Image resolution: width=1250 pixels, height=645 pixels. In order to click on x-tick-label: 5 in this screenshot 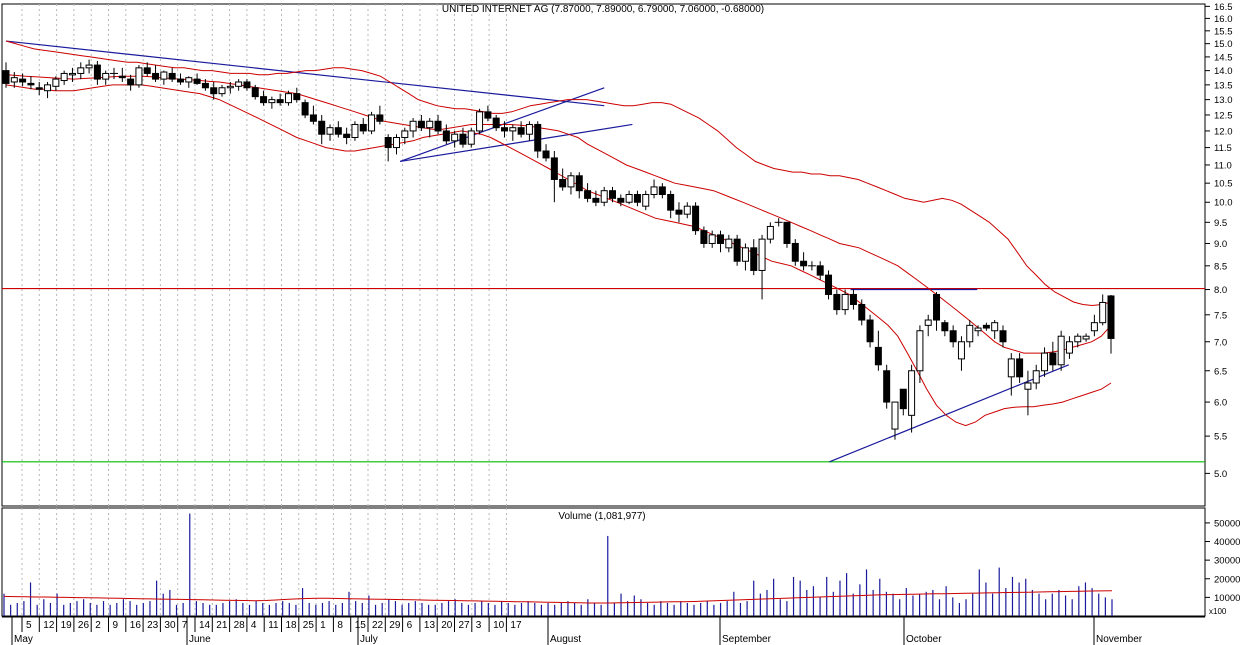, I will do `click(29, 625)`.